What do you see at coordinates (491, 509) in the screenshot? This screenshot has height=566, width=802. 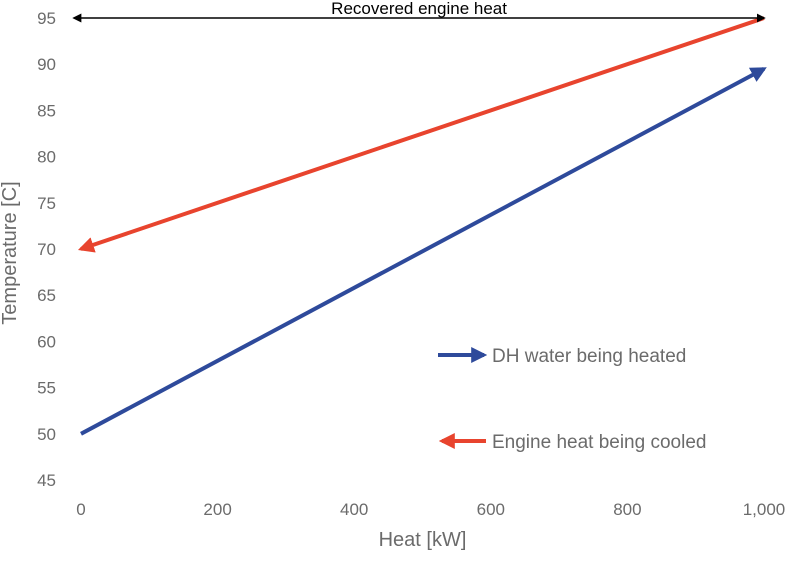 I see `x-tick-label: 600` at bounding box center [491, 509].